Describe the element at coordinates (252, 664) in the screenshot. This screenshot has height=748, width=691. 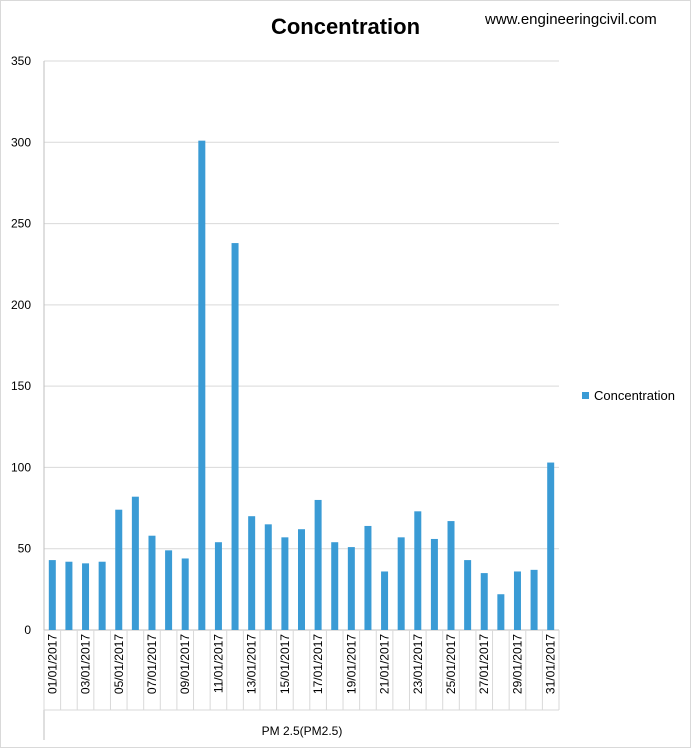
I see `x-tick-label: 13/01/2017` at that location.